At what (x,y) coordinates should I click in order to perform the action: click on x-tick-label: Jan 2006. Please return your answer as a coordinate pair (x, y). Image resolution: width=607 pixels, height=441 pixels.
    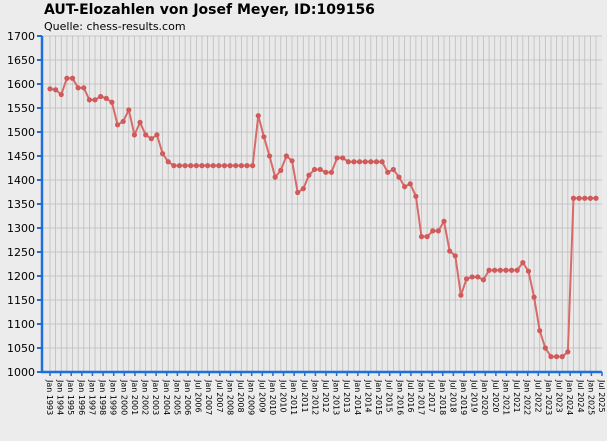
    Looking at the image, I should click on (187, 397).